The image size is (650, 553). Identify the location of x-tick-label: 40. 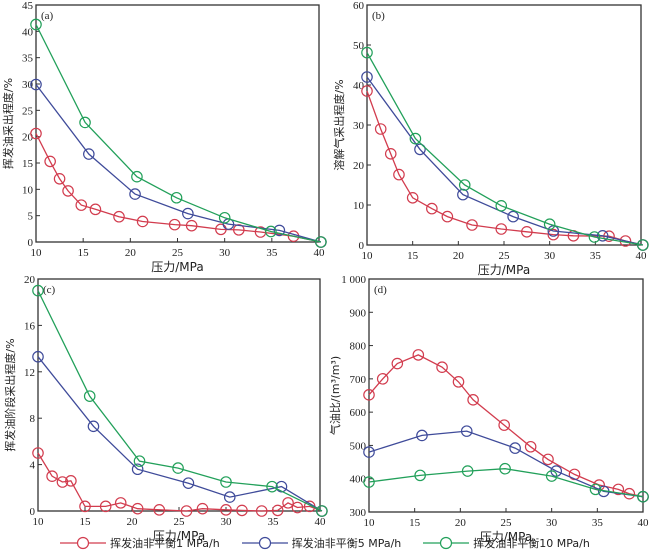
(320, 253).